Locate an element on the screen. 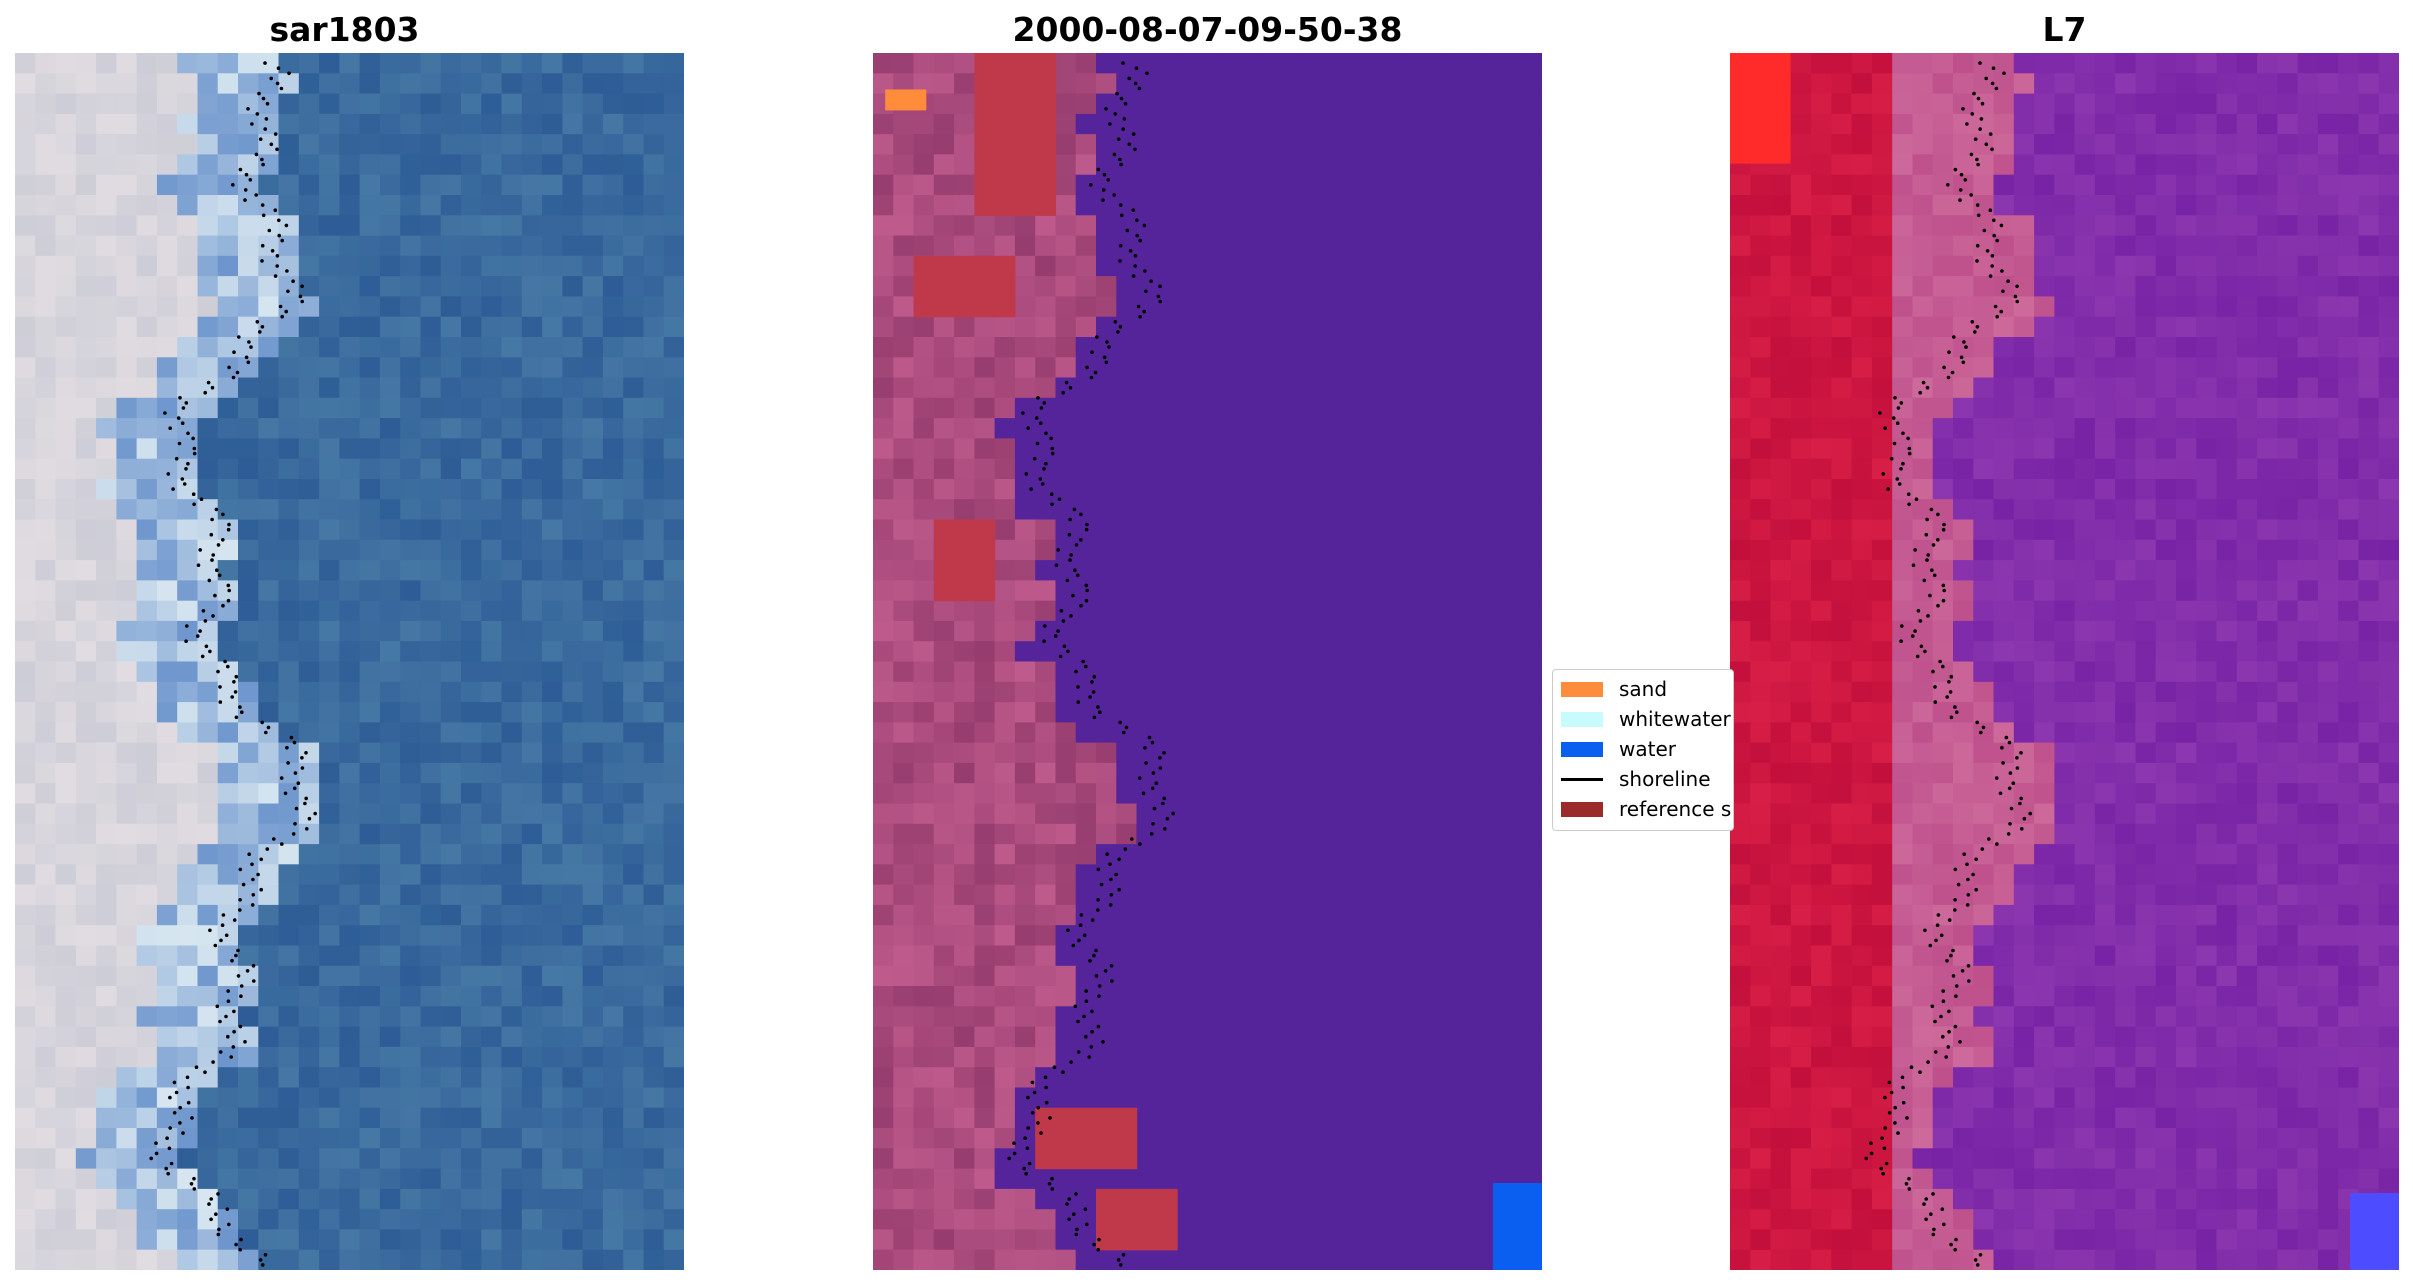 This screenshot has width=2413, height=1283. legend-label-whitewater: whitewater is located at coordinates (1675, 719).